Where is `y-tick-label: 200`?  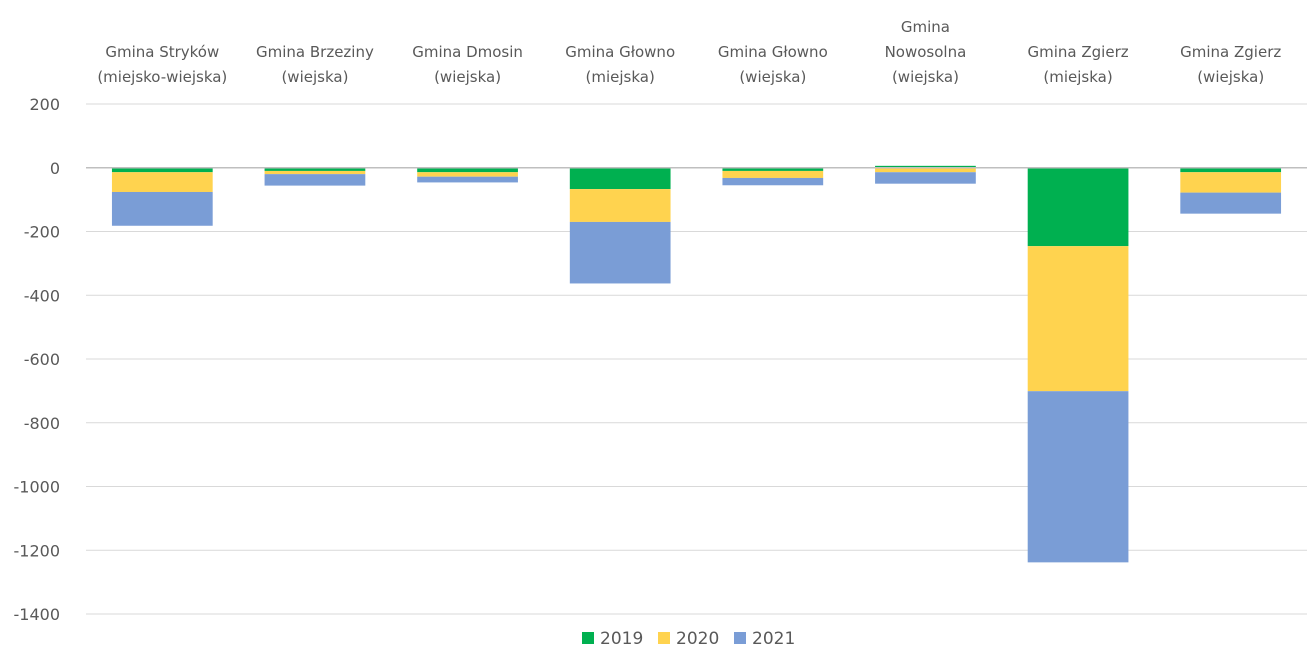
y-tick-label: 200 is located at coordinates (44, 104).